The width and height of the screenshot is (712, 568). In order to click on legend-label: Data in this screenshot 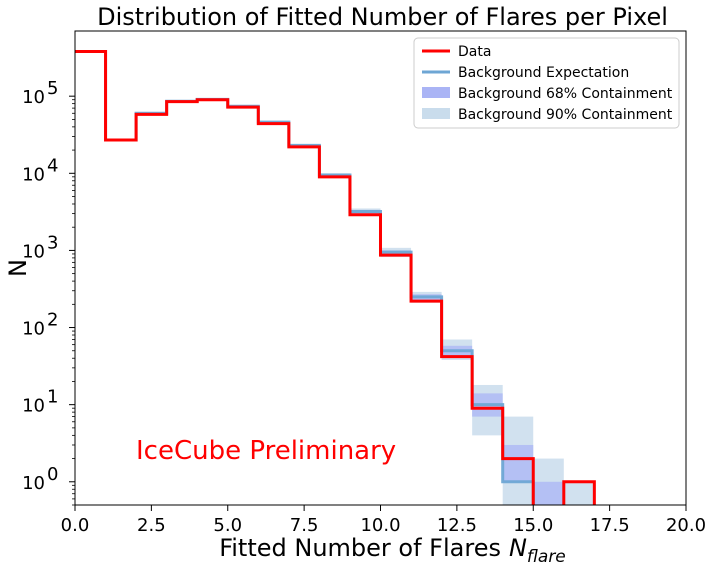, I will do `click(474, 52)`.